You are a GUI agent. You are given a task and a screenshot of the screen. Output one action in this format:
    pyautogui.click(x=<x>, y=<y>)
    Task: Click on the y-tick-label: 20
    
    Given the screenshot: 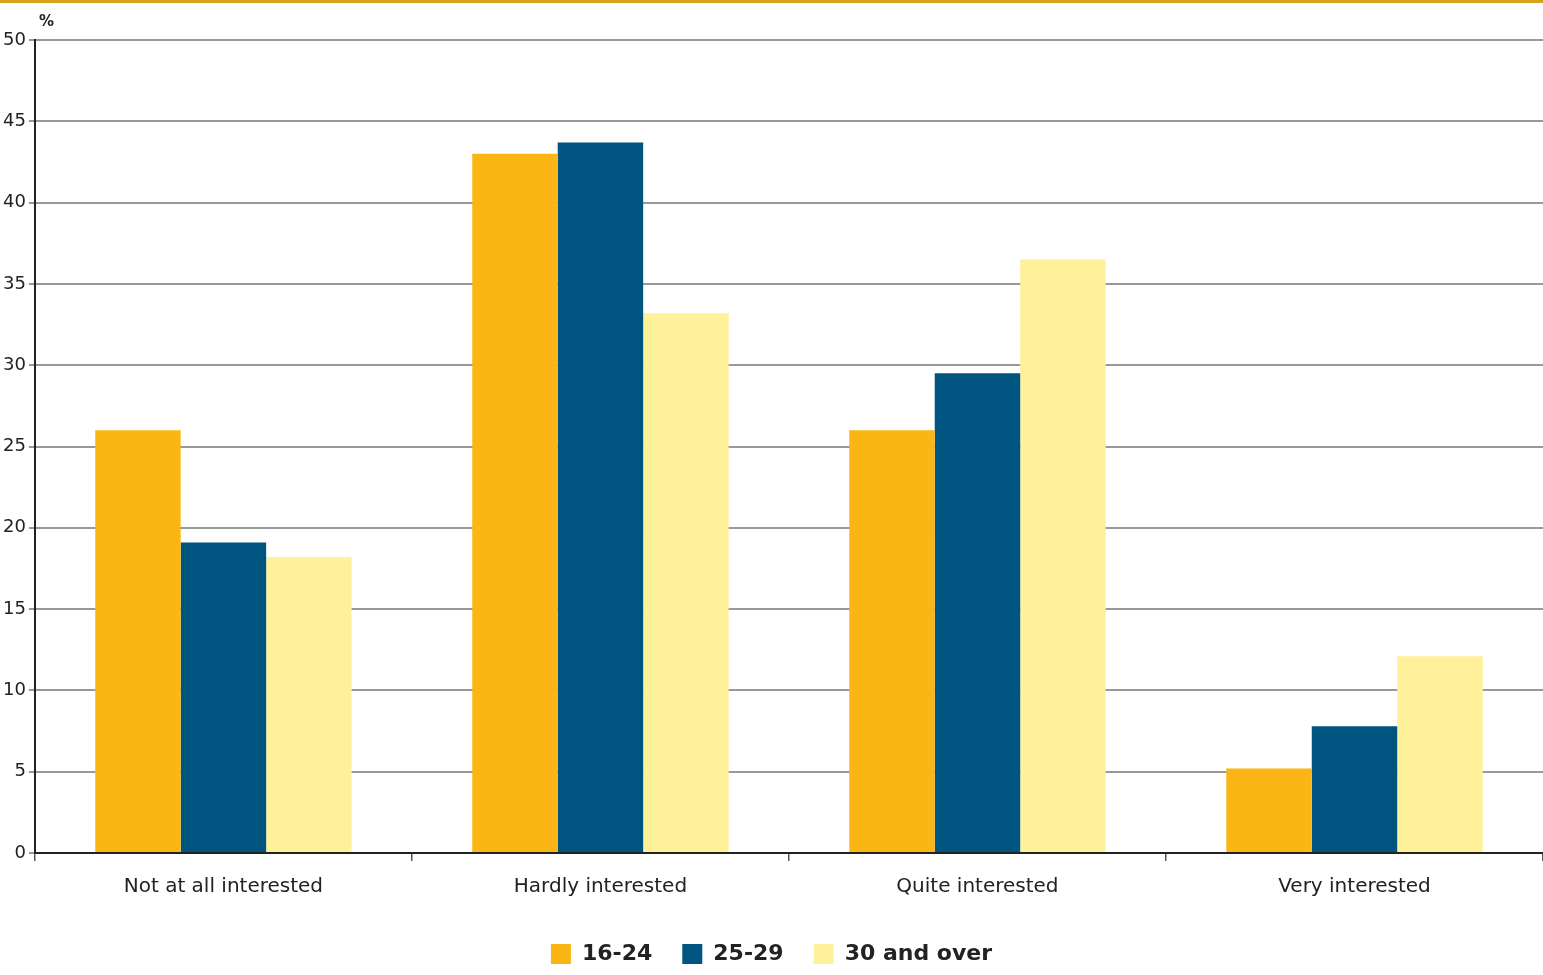 What is the action you would take?
    pyautogui.click(x=14, y=526)
    